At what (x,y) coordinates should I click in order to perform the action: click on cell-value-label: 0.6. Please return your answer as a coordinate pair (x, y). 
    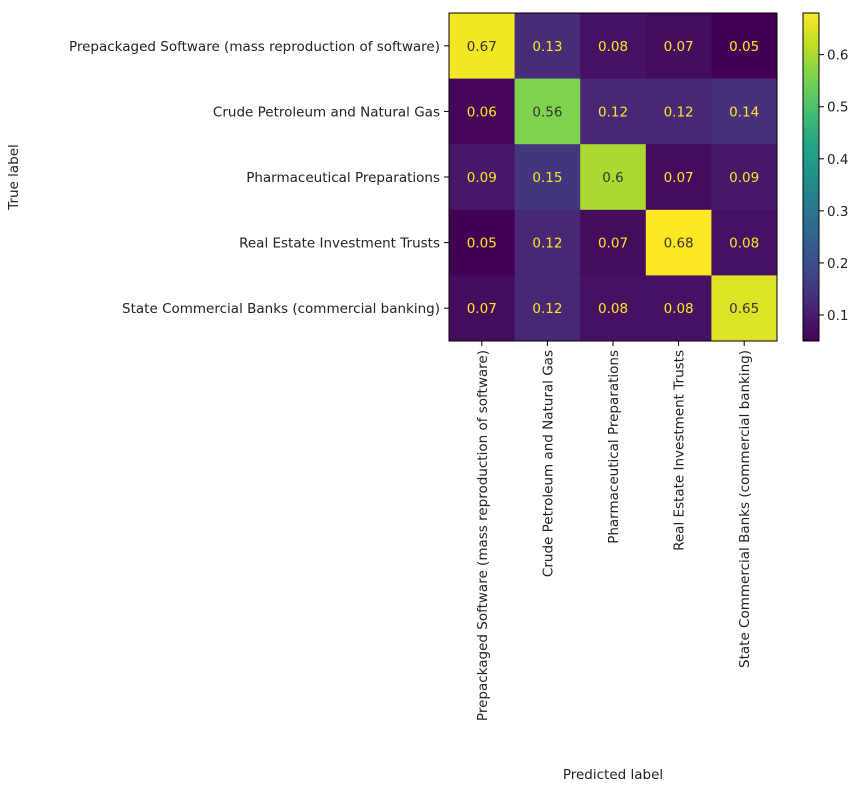
    Looking at the image, I should click on (612, 178).